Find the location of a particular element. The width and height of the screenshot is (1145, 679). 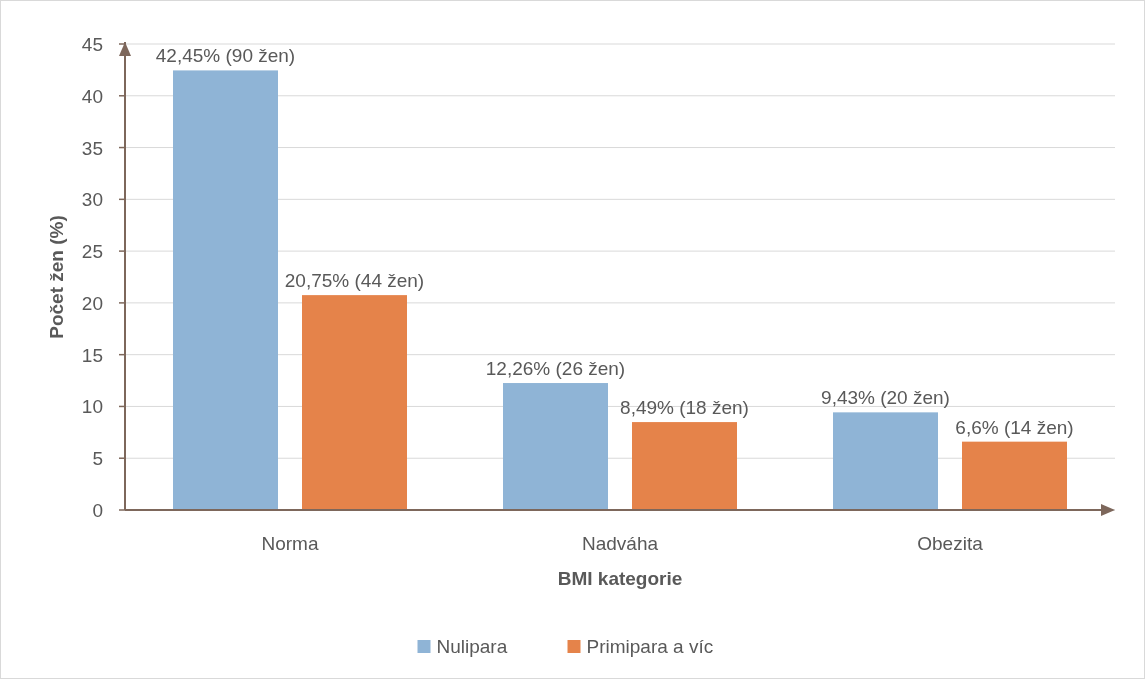

y-tick-label: 10 is located at coordinates (92, 407).